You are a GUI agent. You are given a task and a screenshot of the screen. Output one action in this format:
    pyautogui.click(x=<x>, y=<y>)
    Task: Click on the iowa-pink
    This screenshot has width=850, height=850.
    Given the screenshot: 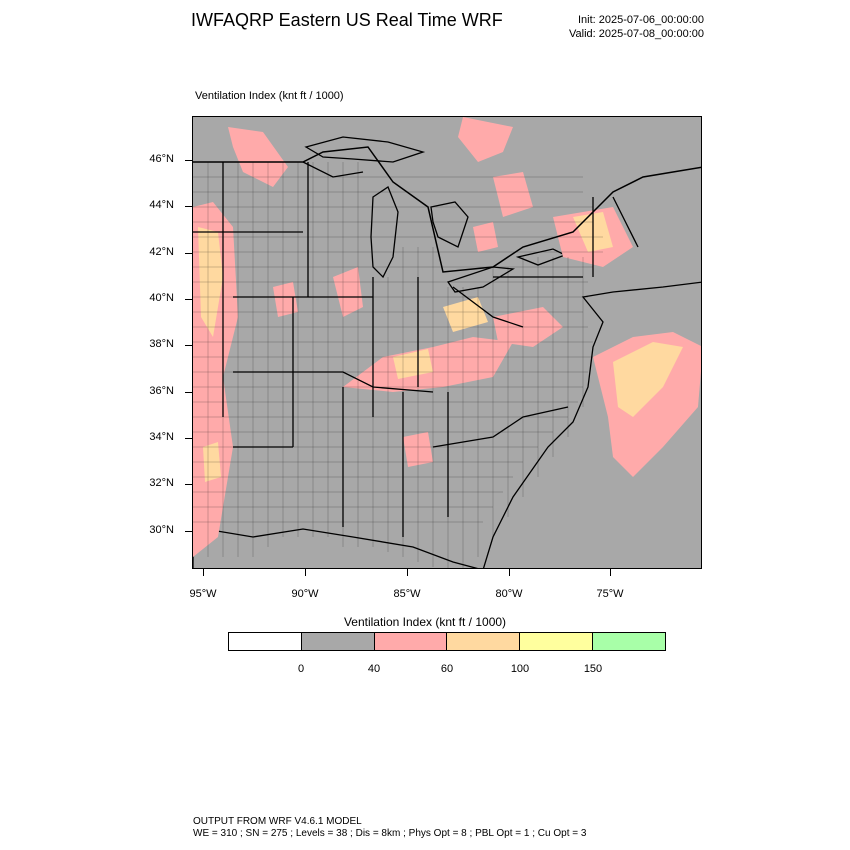 What is the action you would take?
    pyautogui.click(x=285, y=299)
    